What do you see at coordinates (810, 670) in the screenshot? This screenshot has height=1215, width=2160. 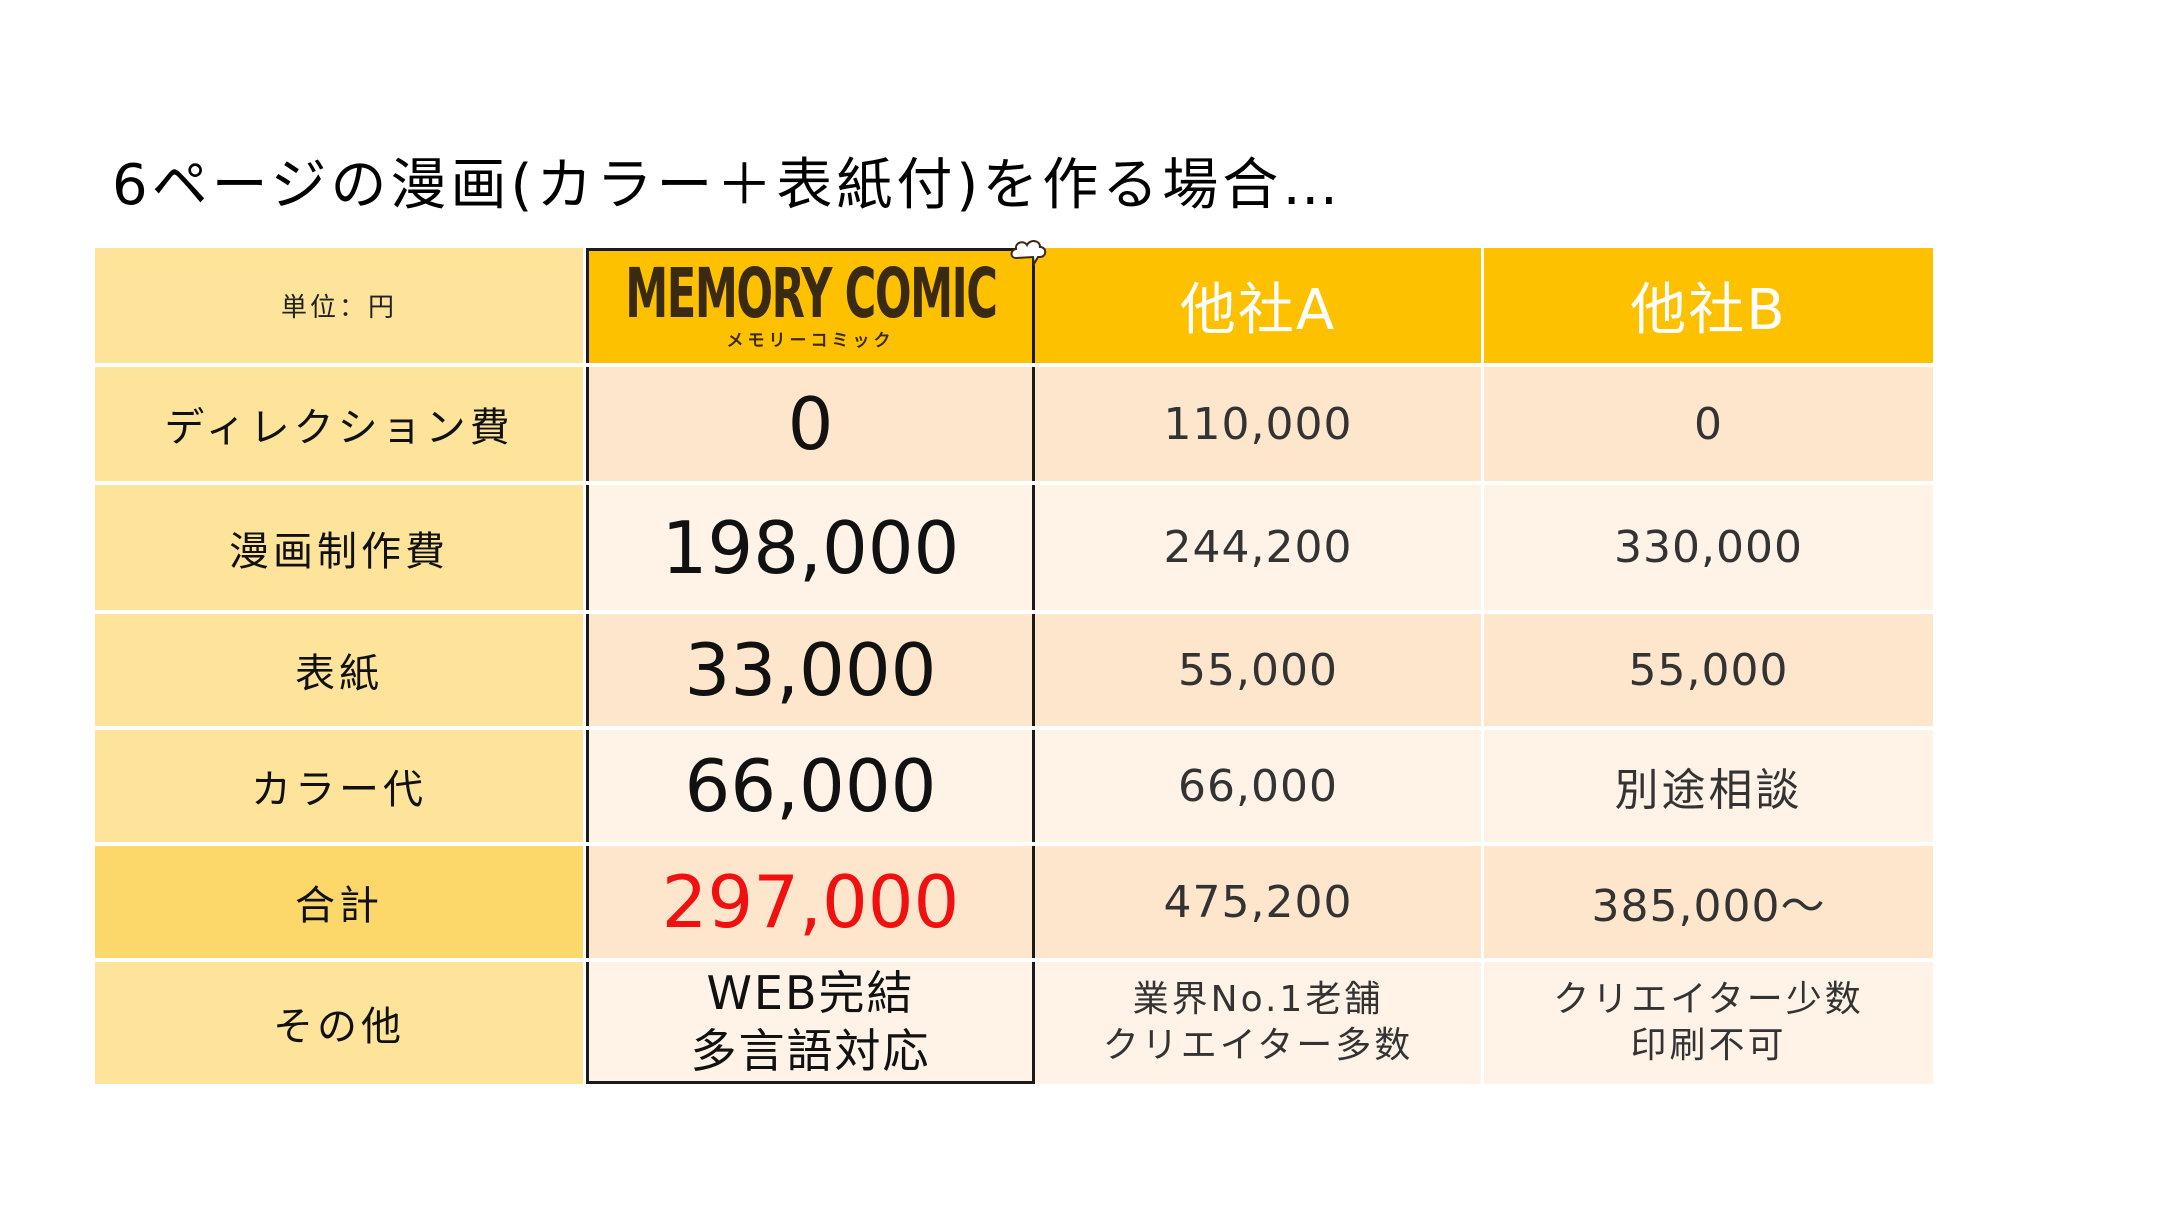 I see `memory-comic-value: 33,000` at bounding box center [810, 670].